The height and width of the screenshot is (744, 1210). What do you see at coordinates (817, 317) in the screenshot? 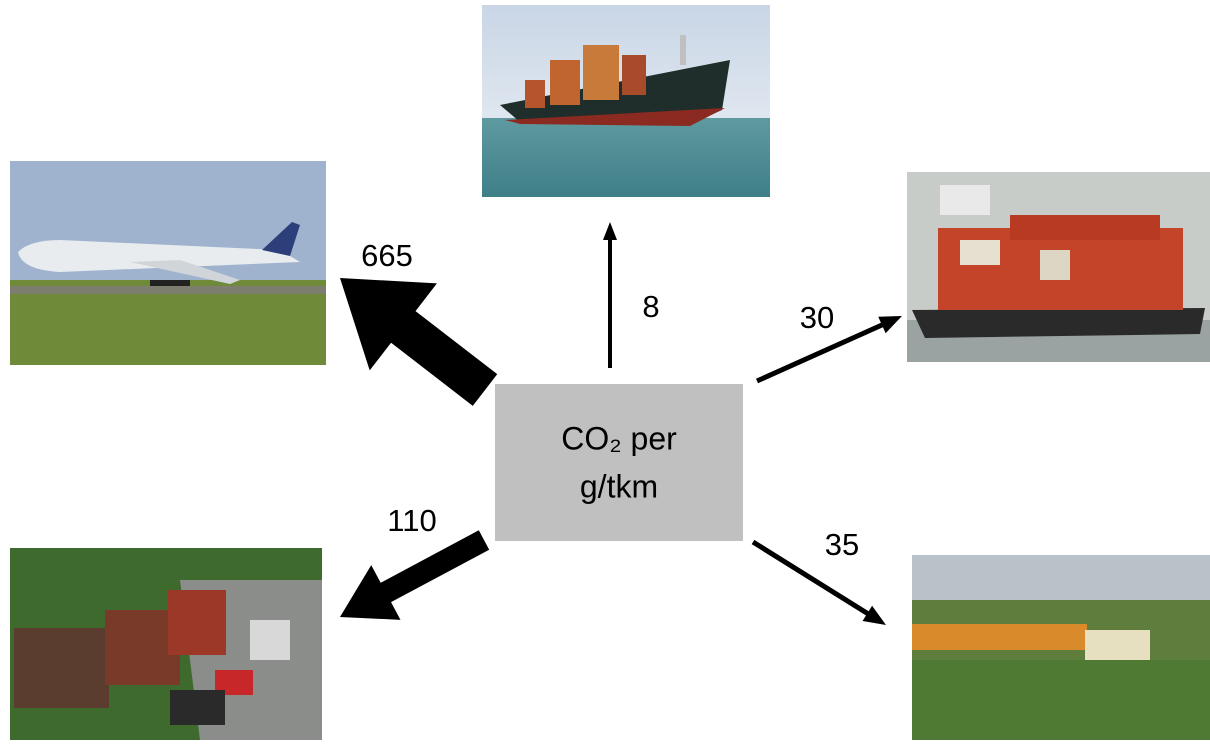
I see `value-label: 30` at bounding box center [817, 317].